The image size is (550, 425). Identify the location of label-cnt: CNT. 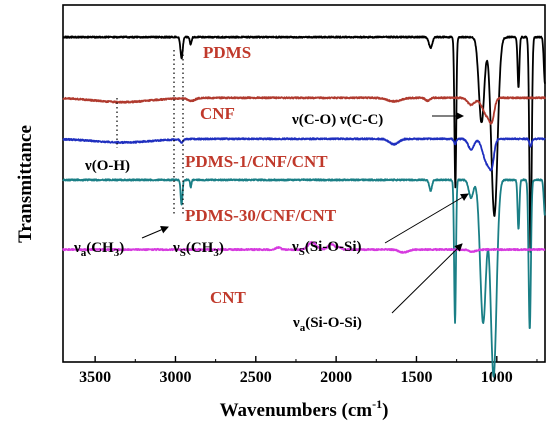
(228, 297).